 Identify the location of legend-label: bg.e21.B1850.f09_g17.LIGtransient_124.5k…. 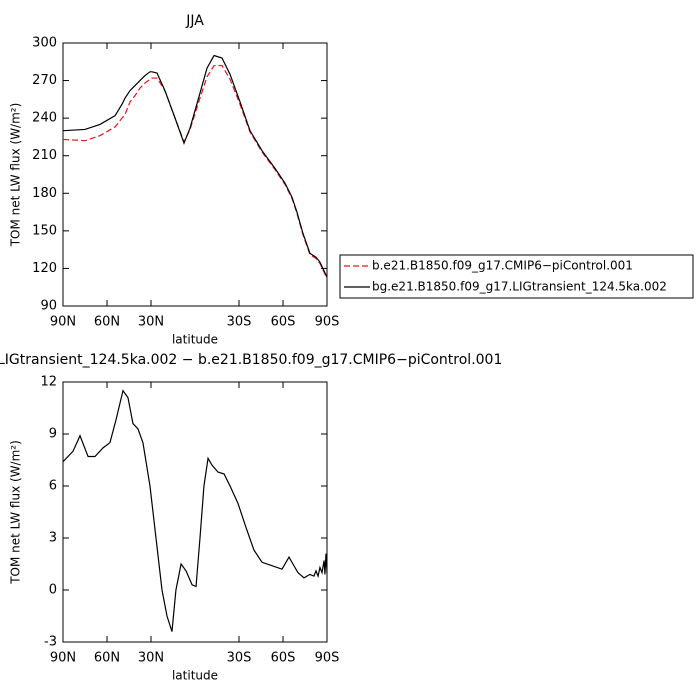
(519, 287).